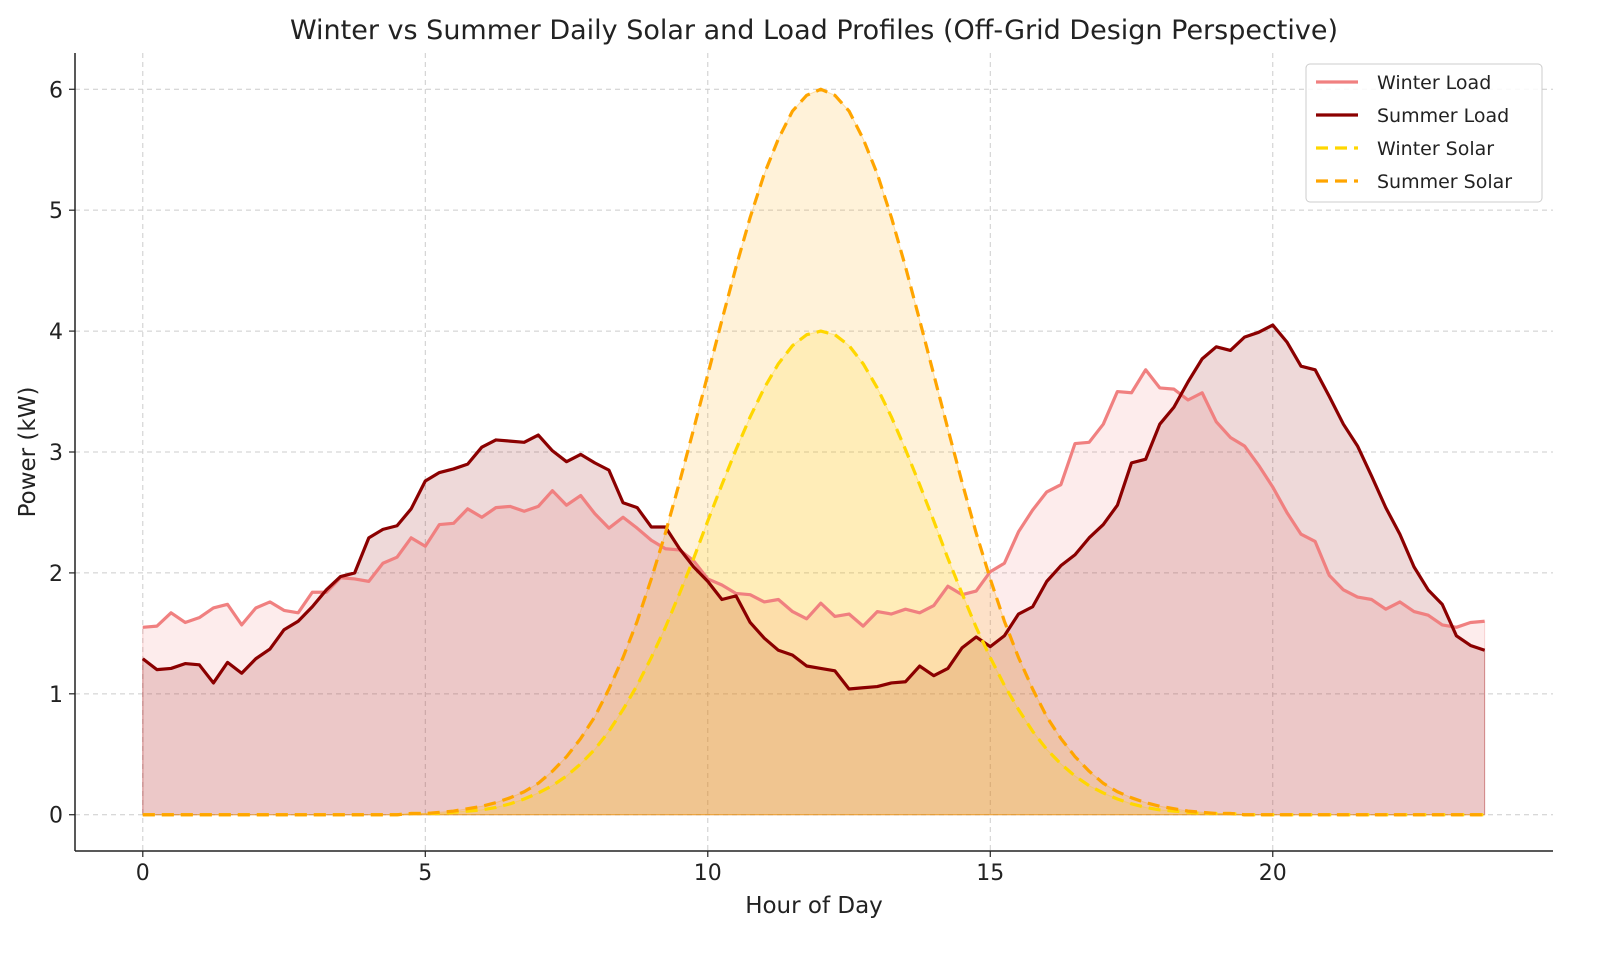 This screenshot has width=1600, height=954. I want to click on y-tick-label: 6, so click(56, 90).